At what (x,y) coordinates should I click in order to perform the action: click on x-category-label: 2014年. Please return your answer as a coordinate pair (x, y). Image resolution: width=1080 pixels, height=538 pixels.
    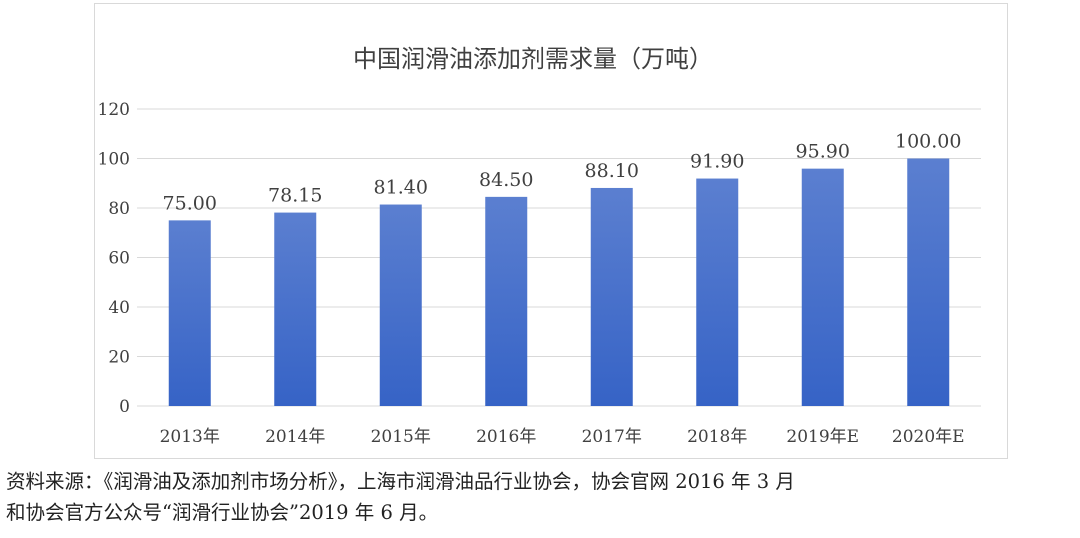
    Looking at the image, I should click on (295, 437).